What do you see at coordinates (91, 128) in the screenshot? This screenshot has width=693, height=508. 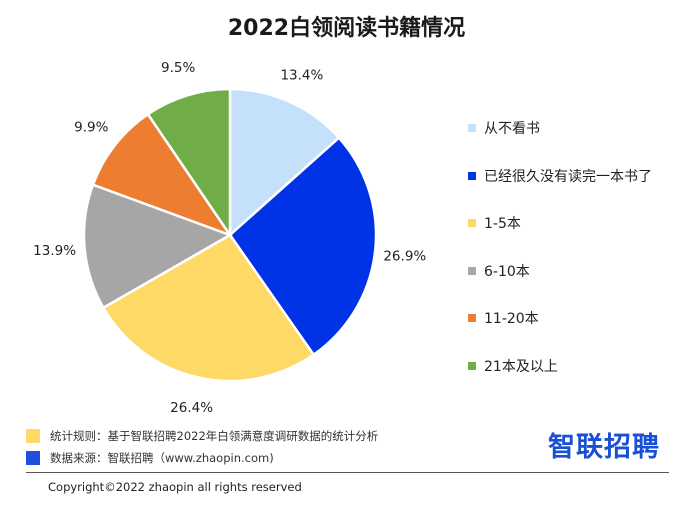 I see `pie-data-label: 9.9%` at bounding box center [91, 128].